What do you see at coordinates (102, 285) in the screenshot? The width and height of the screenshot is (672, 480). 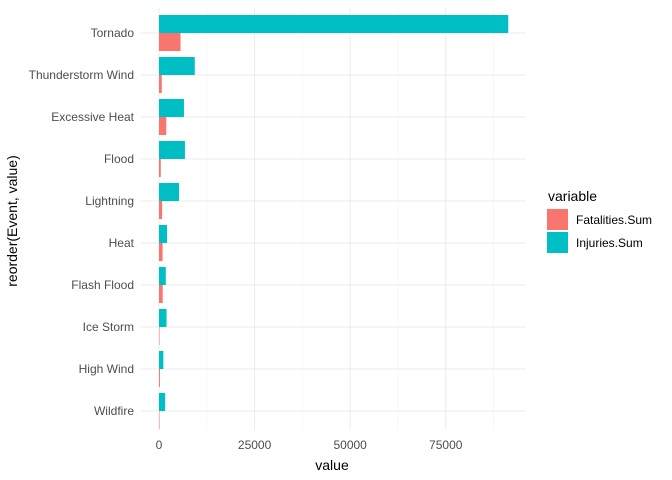 I see `y-tick-label: Flash Flood` at bounding box center [102, 285].